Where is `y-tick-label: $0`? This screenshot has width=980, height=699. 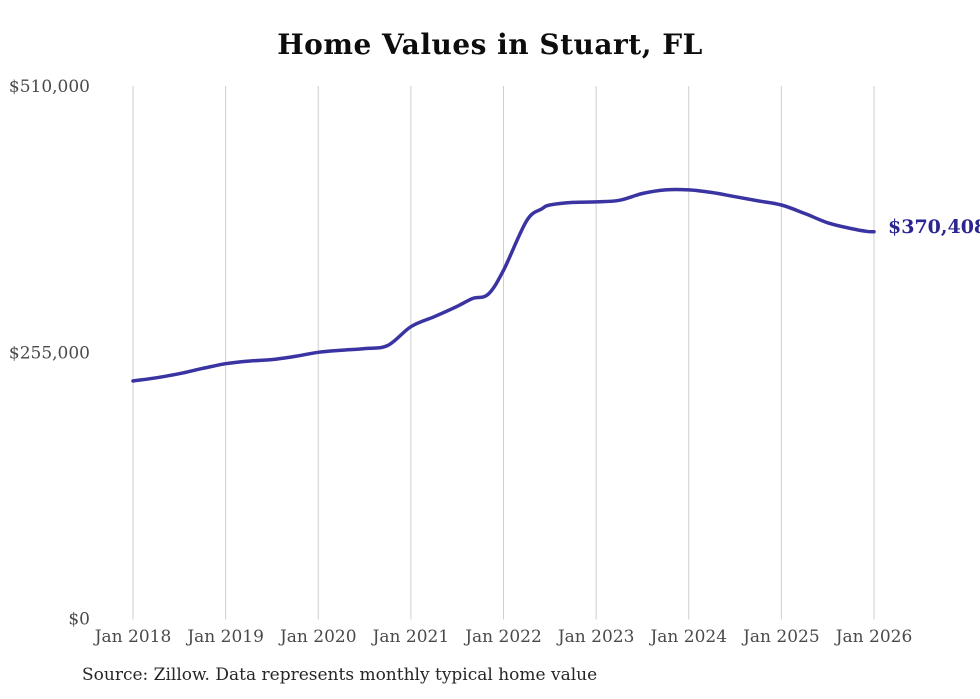 y-tick-label: $0 is located at coordinates (79, 620).